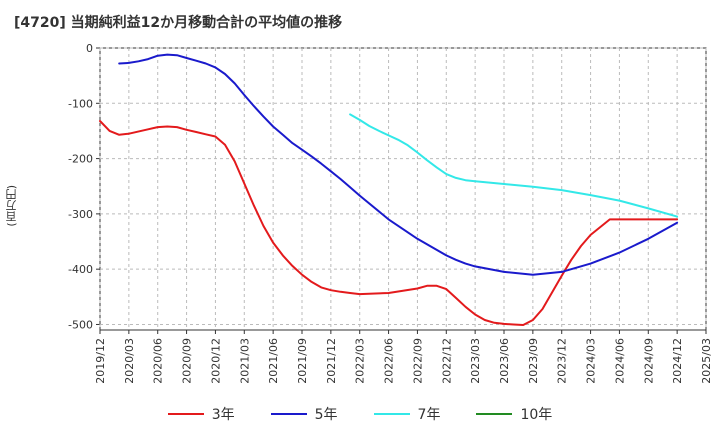 This screenshot has height=440, width=720. What do you see at coordinates (187, 361) in the screenshot?
I see `x-tick-label: 2020/09` at bounding box center [187, 361].